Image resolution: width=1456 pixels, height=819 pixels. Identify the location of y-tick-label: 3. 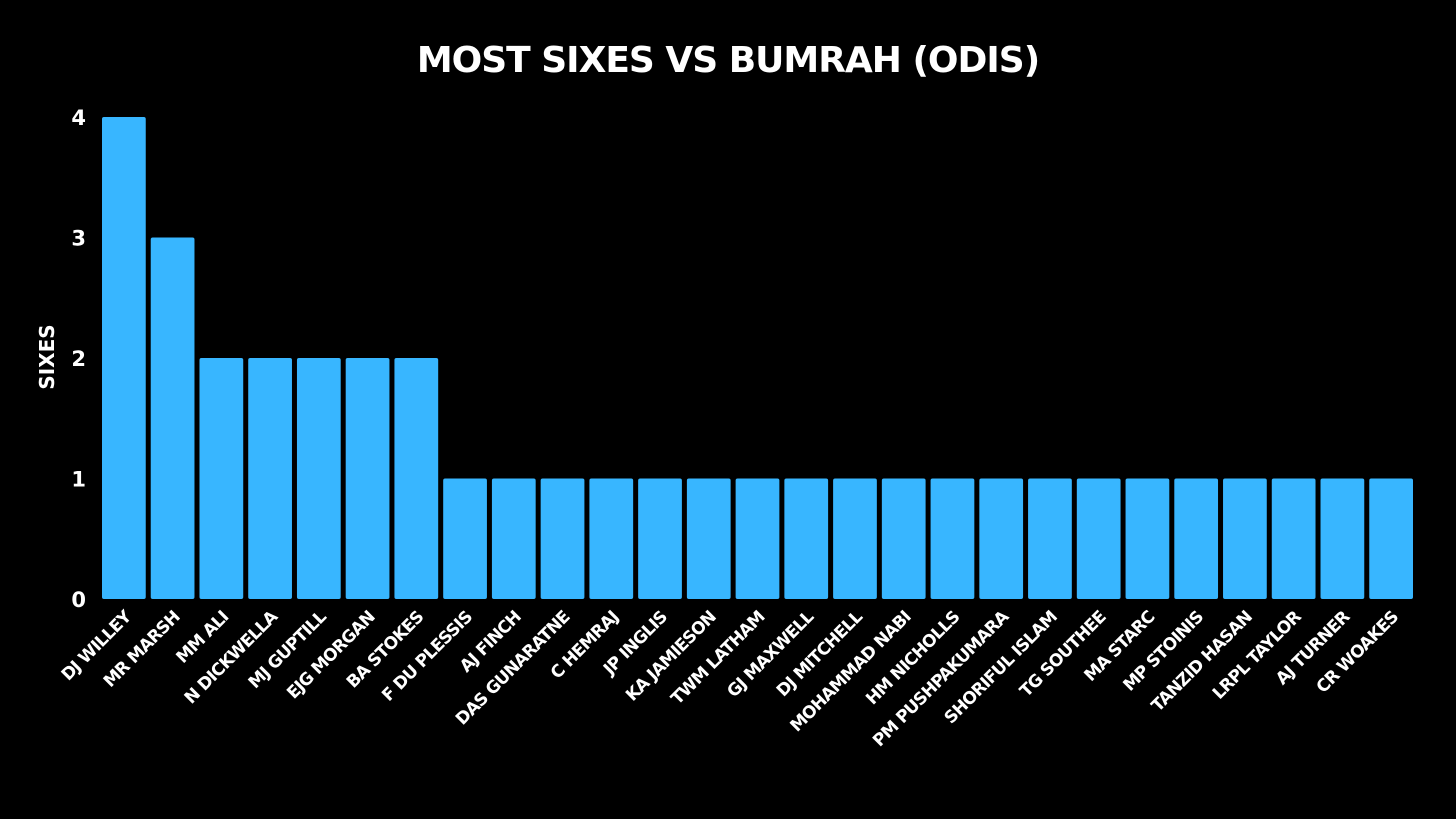
(78, 239).